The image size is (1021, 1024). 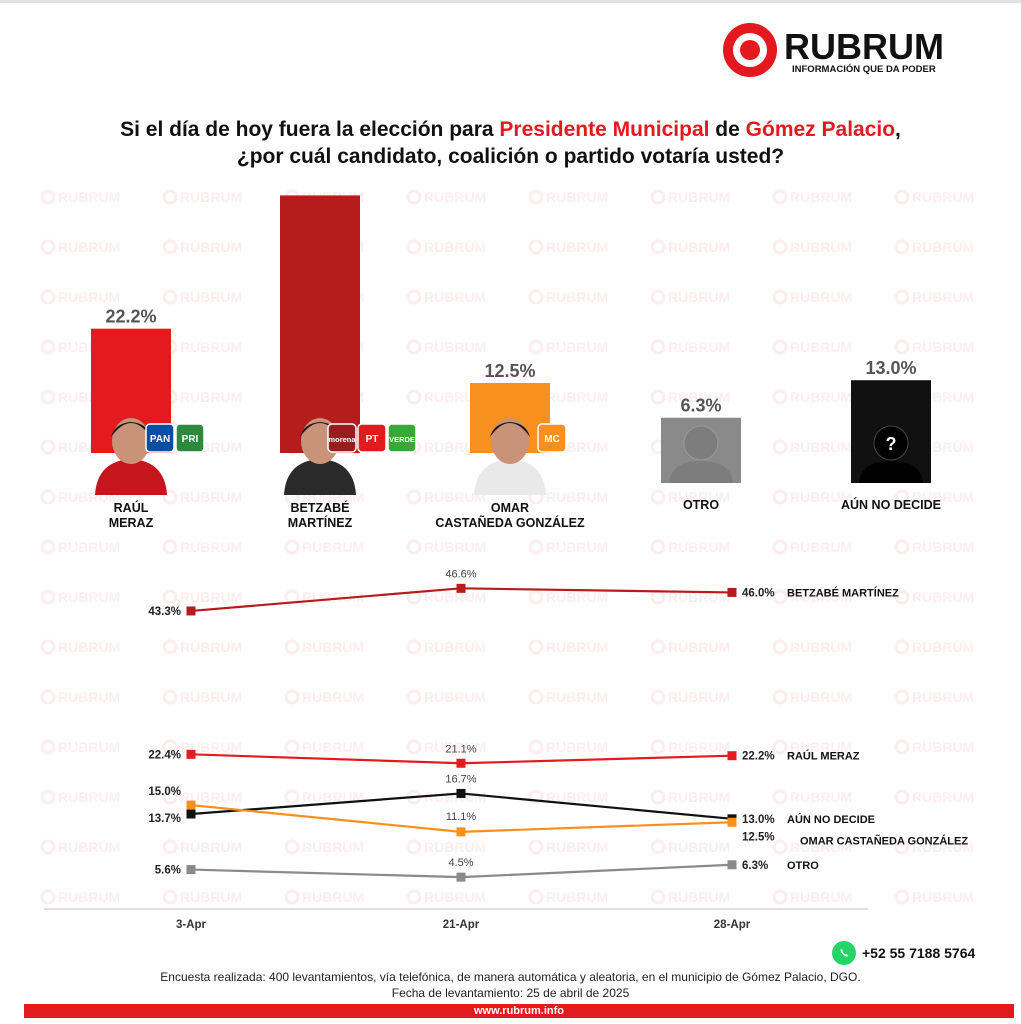 What do you see at coordinates (831, 819) in the screenshot?
I see `series-name-label: AÚN NO DECIDE` at bounding box center [831, 819].